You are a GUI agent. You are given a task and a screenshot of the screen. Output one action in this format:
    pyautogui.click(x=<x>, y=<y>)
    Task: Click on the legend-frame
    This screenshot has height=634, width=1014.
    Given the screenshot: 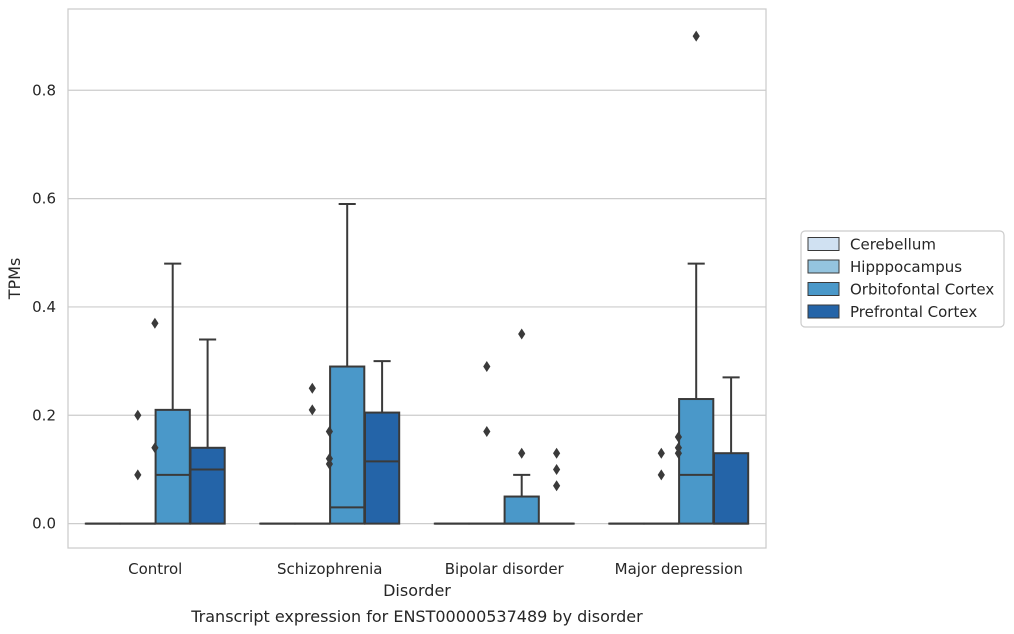 What is the action you would take?
    pyautogui.click(x=902, y=279)
    